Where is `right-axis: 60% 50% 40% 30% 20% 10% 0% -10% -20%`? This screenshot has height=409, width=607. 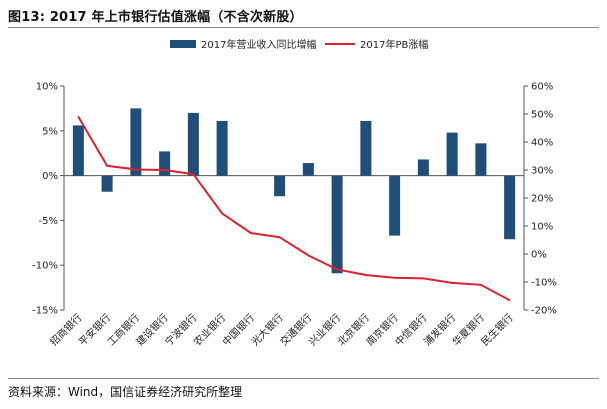 right-axis: 60% 50% 40% 30% 20% 10% 0% -10% -20% is located at coordinates (540, 199).